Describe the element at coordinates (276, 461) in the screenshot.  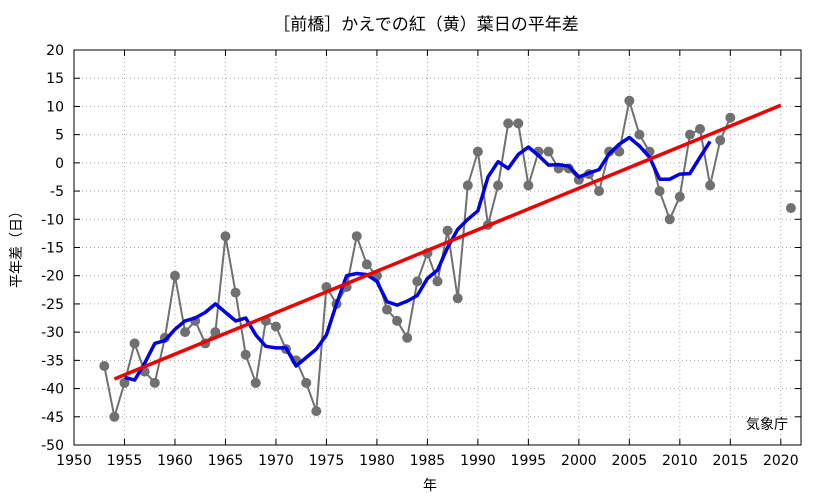
I see `x-tick-label: 1970` at that location.